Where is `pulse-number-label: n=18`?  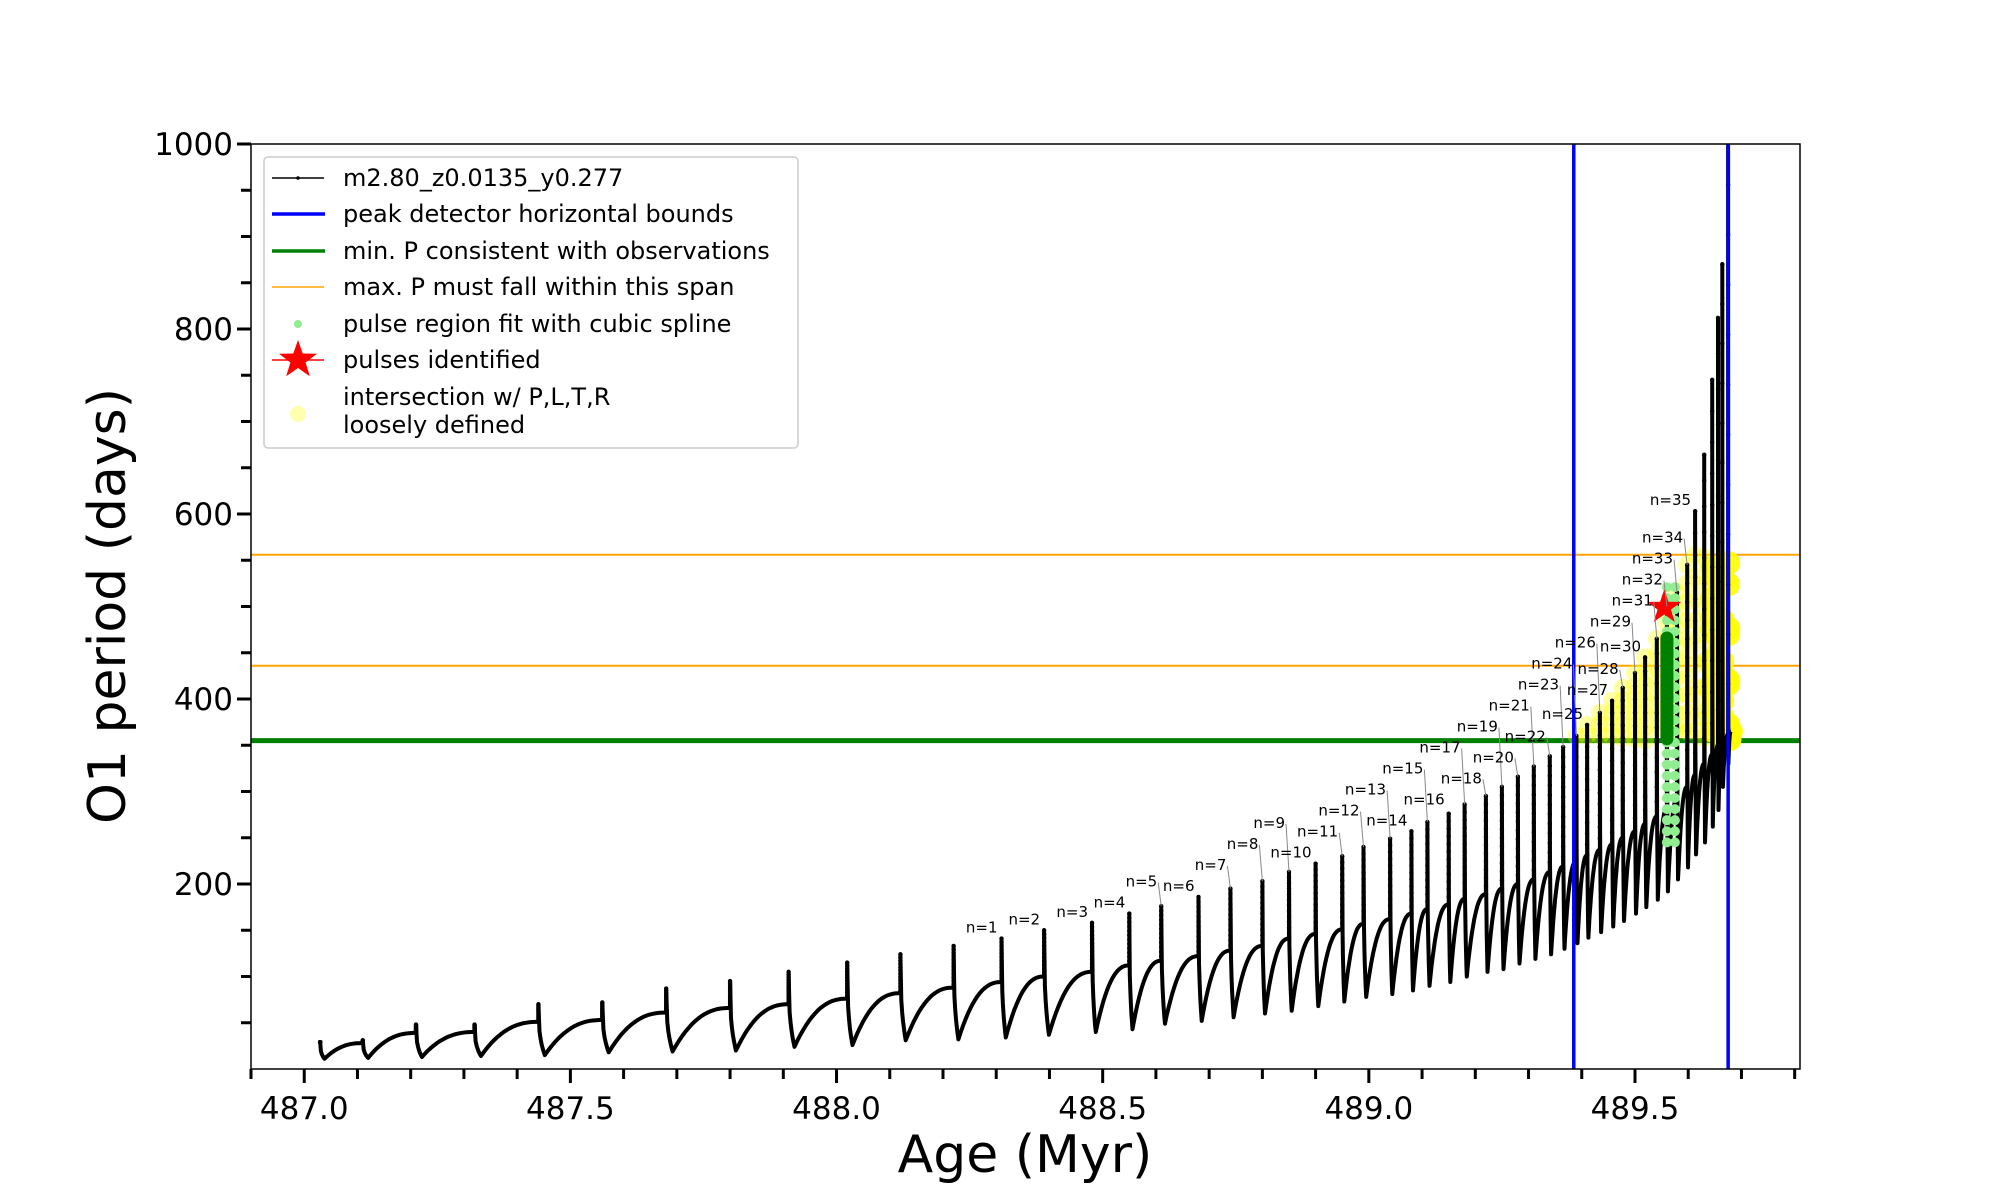
pulse-number-label: n=18 is located at coordinates (1461, 778).